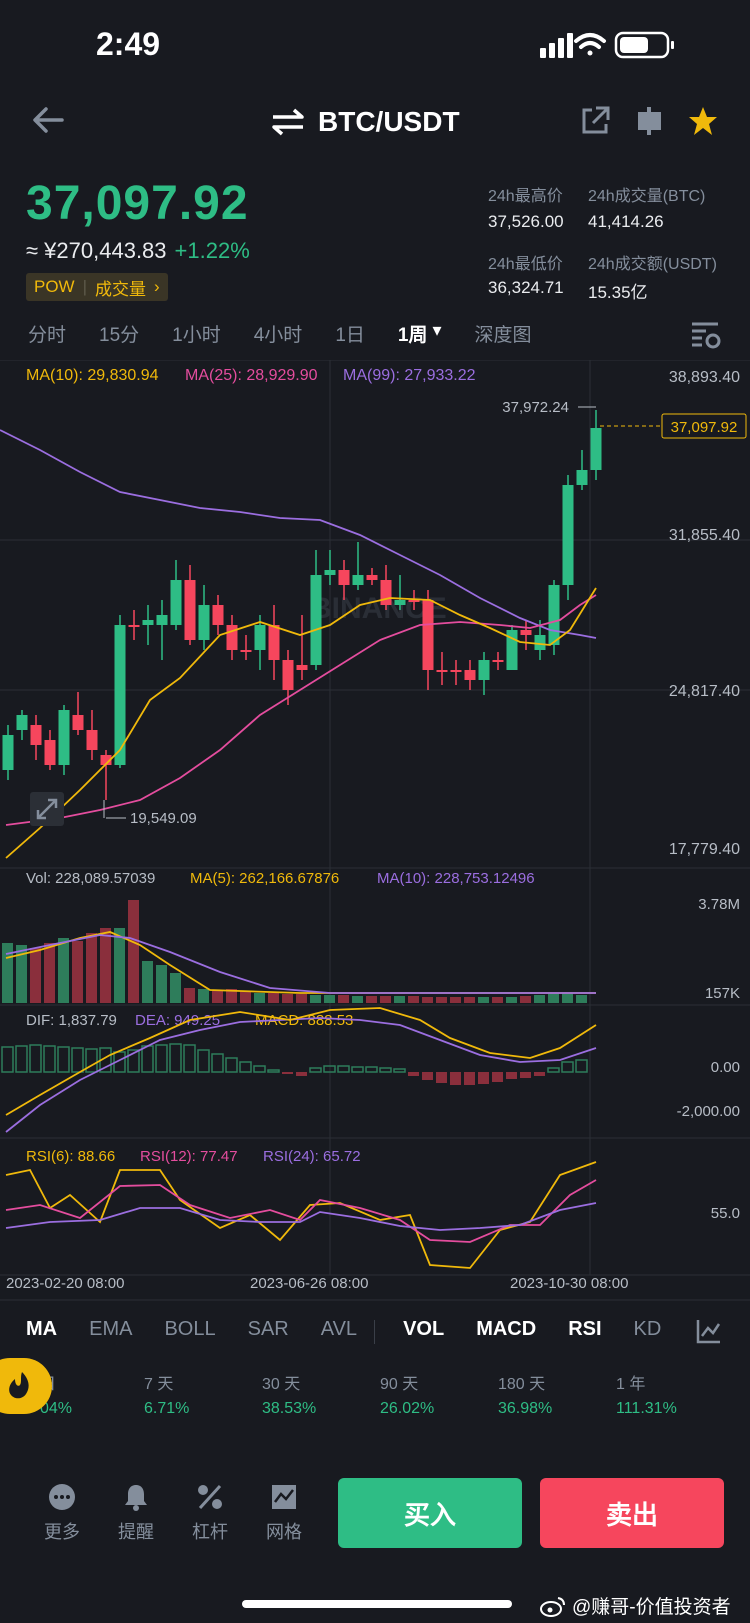  What do you see at coordinates (268, 1329) in the screenshot?
I see `indicator-tab: SAR` at bounding box center [268, 1329].